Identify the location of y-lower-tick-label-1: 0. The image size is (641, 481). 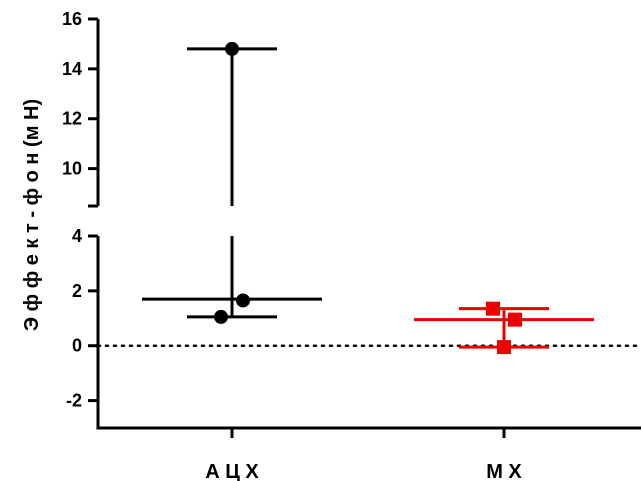
(77, 346).